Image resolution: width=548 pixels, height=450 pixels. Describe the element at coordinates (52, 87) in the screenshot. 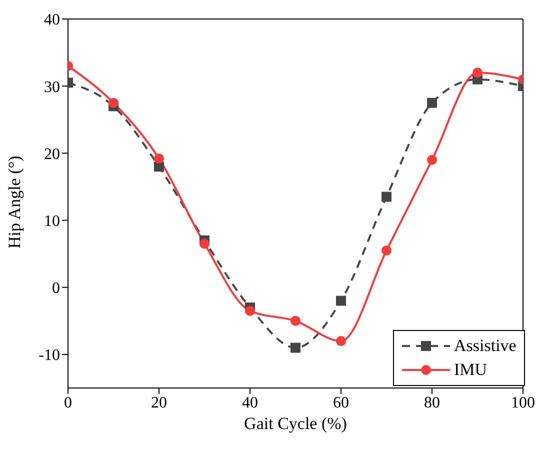

I see `y-tick-label: 30` at that location.